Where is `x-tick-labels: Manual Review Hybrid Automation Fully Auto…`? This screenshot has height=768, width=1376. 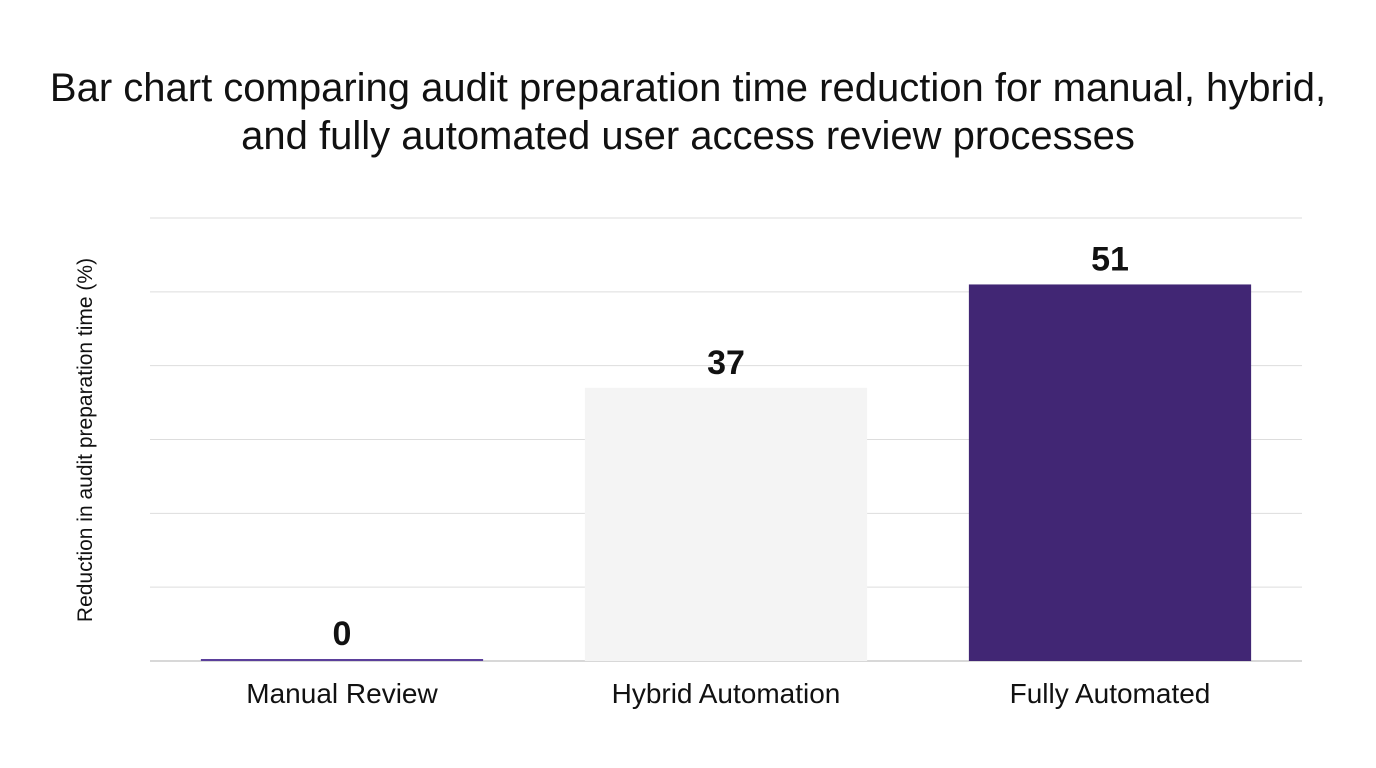 x-tick-labels: Manual Review Hybrid Automation Fully Auto… is located at coordinates (728, 693).